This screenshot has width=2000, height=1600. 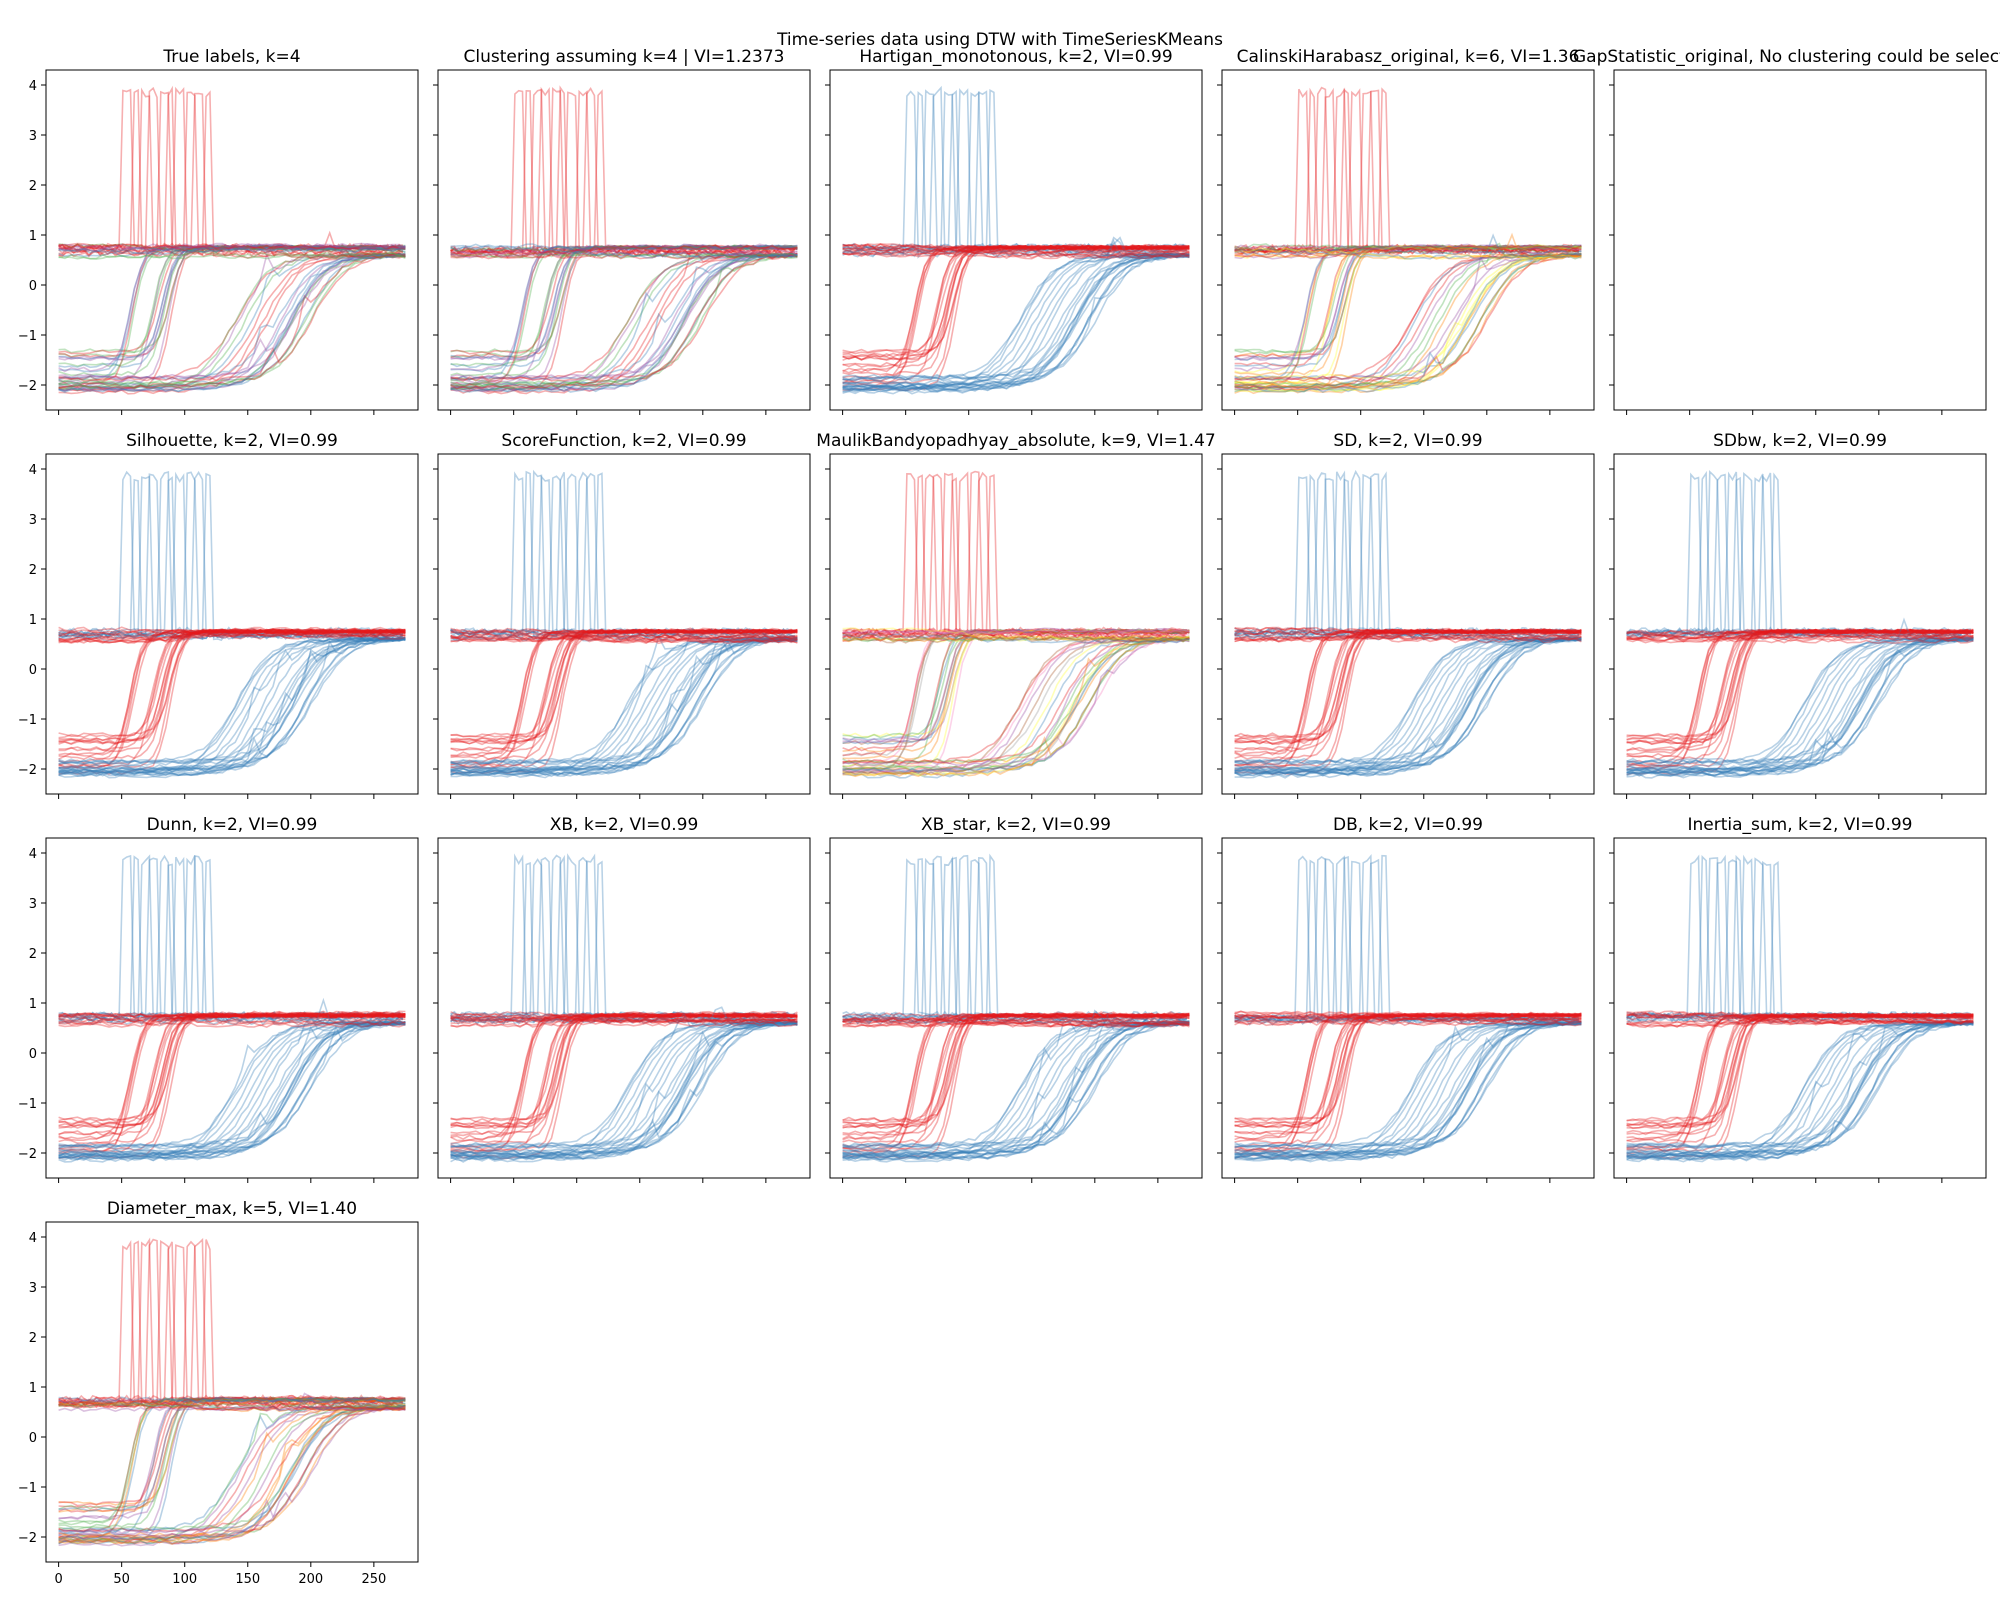 What do you see at coordinates (231, 57) in the screenshot?
I see `subplot-title: True labels, k=4` at bounding box center [231, 57].